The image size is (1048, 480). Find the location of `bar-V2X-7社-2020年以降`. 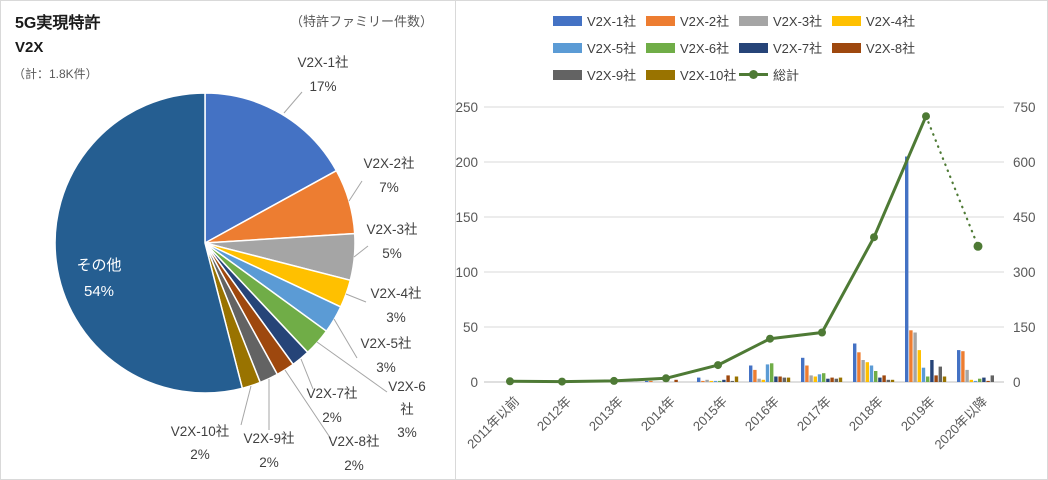

bar-V2X-7社-2020年以降 is located at coordinates (984, 379).